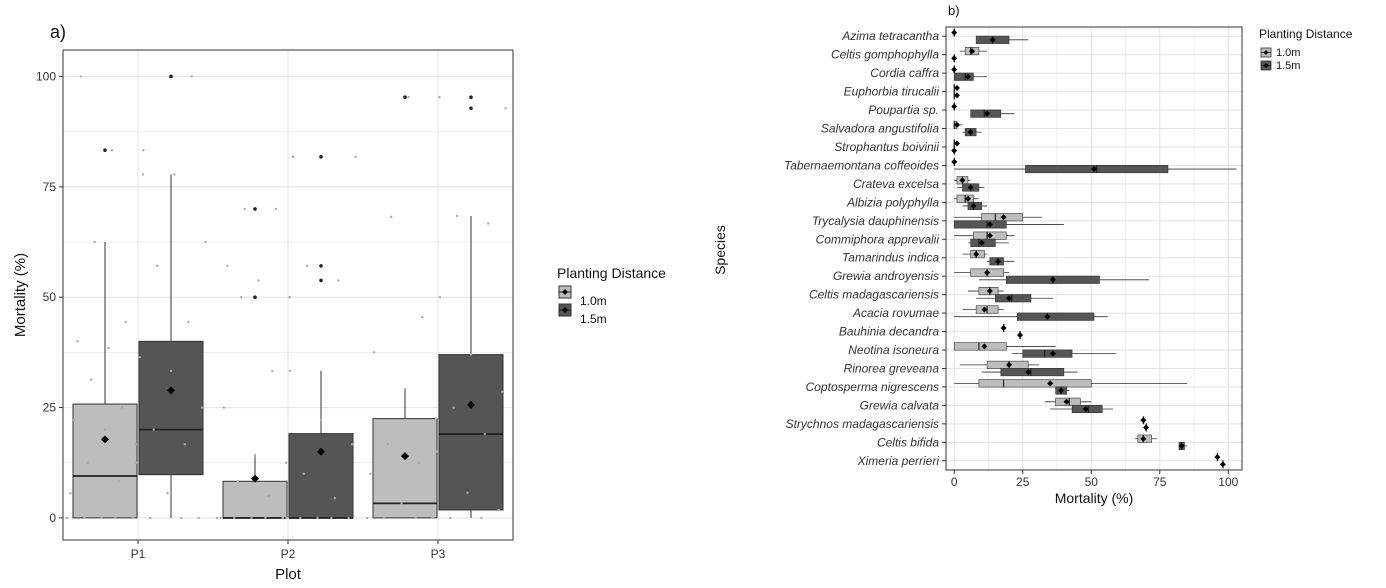 This screenshot has width=1386, height=588. Describe the element at coordinates (872, 387) in the screenshot. I see `y-tick-label: Coptosperma nigrescens` at that location.